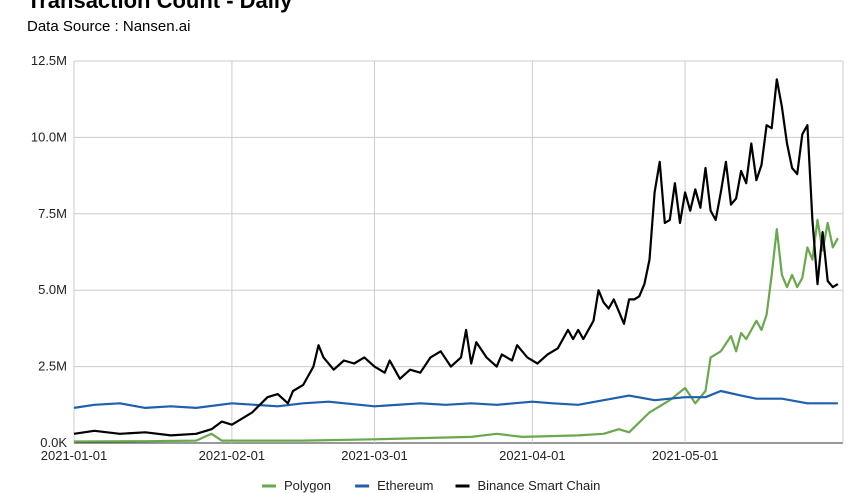  Describe the element at coordinates (74, 455) in the screenshot. I see `x-tick-label: 2021-01-01` at that location.